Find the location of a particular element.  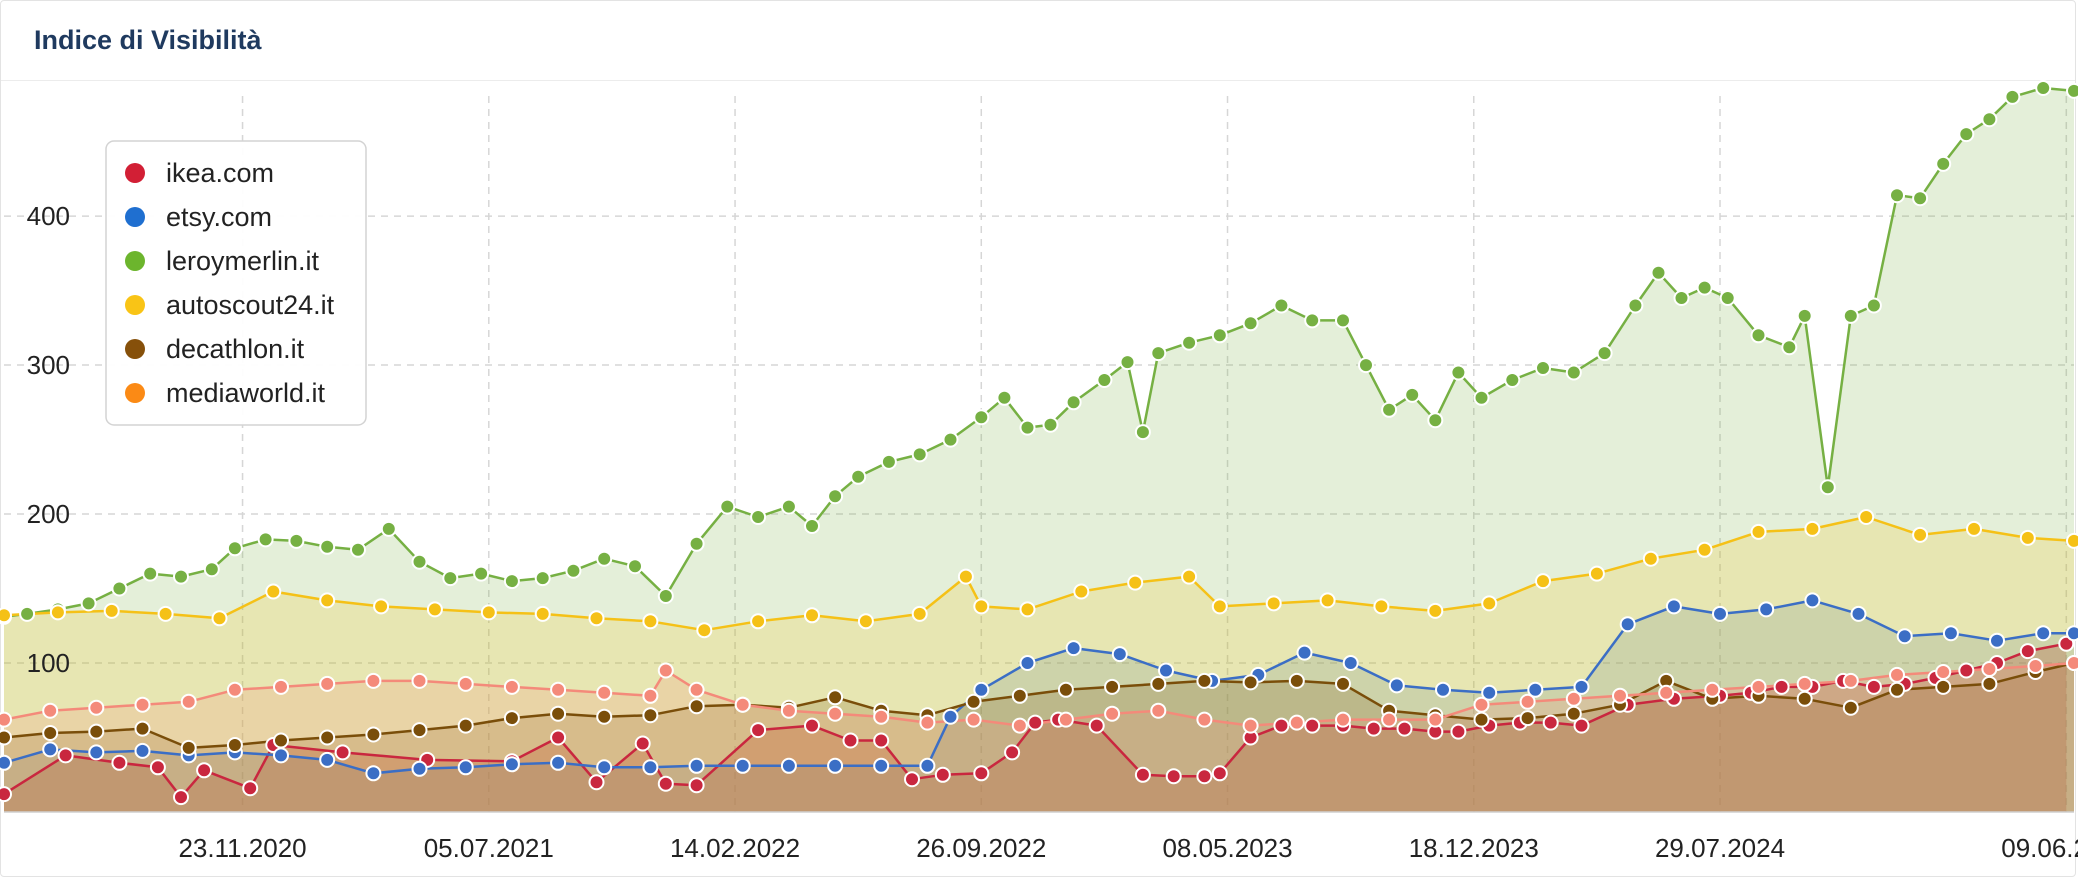

legend-item-autoscout24.it: autoscout24.it is located at coordinates (230, 305).